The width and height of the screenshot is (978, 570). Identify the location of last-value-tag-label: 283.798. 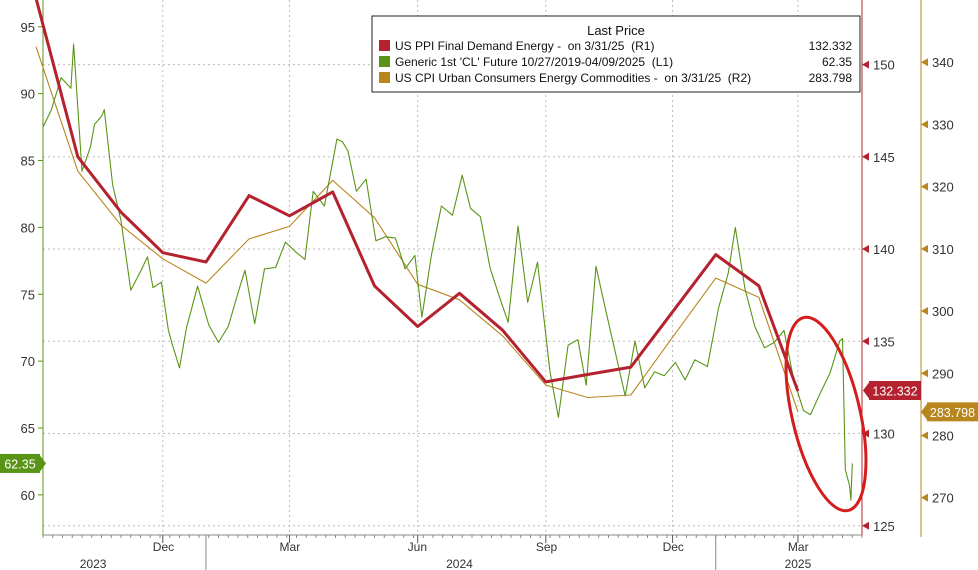
(952, 413).